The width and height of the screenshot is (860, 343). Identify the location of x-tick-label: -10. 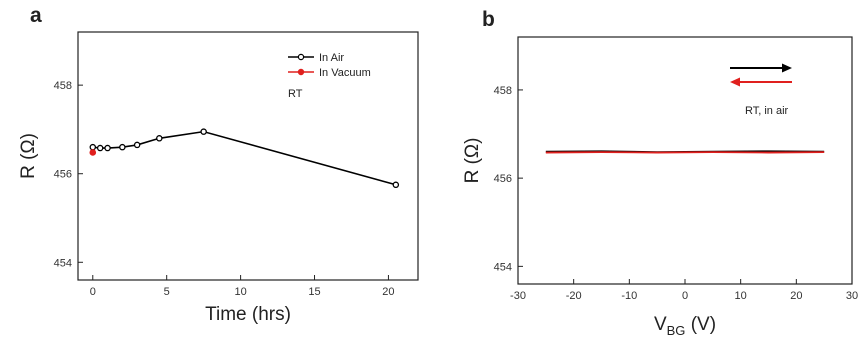
(629, 296).